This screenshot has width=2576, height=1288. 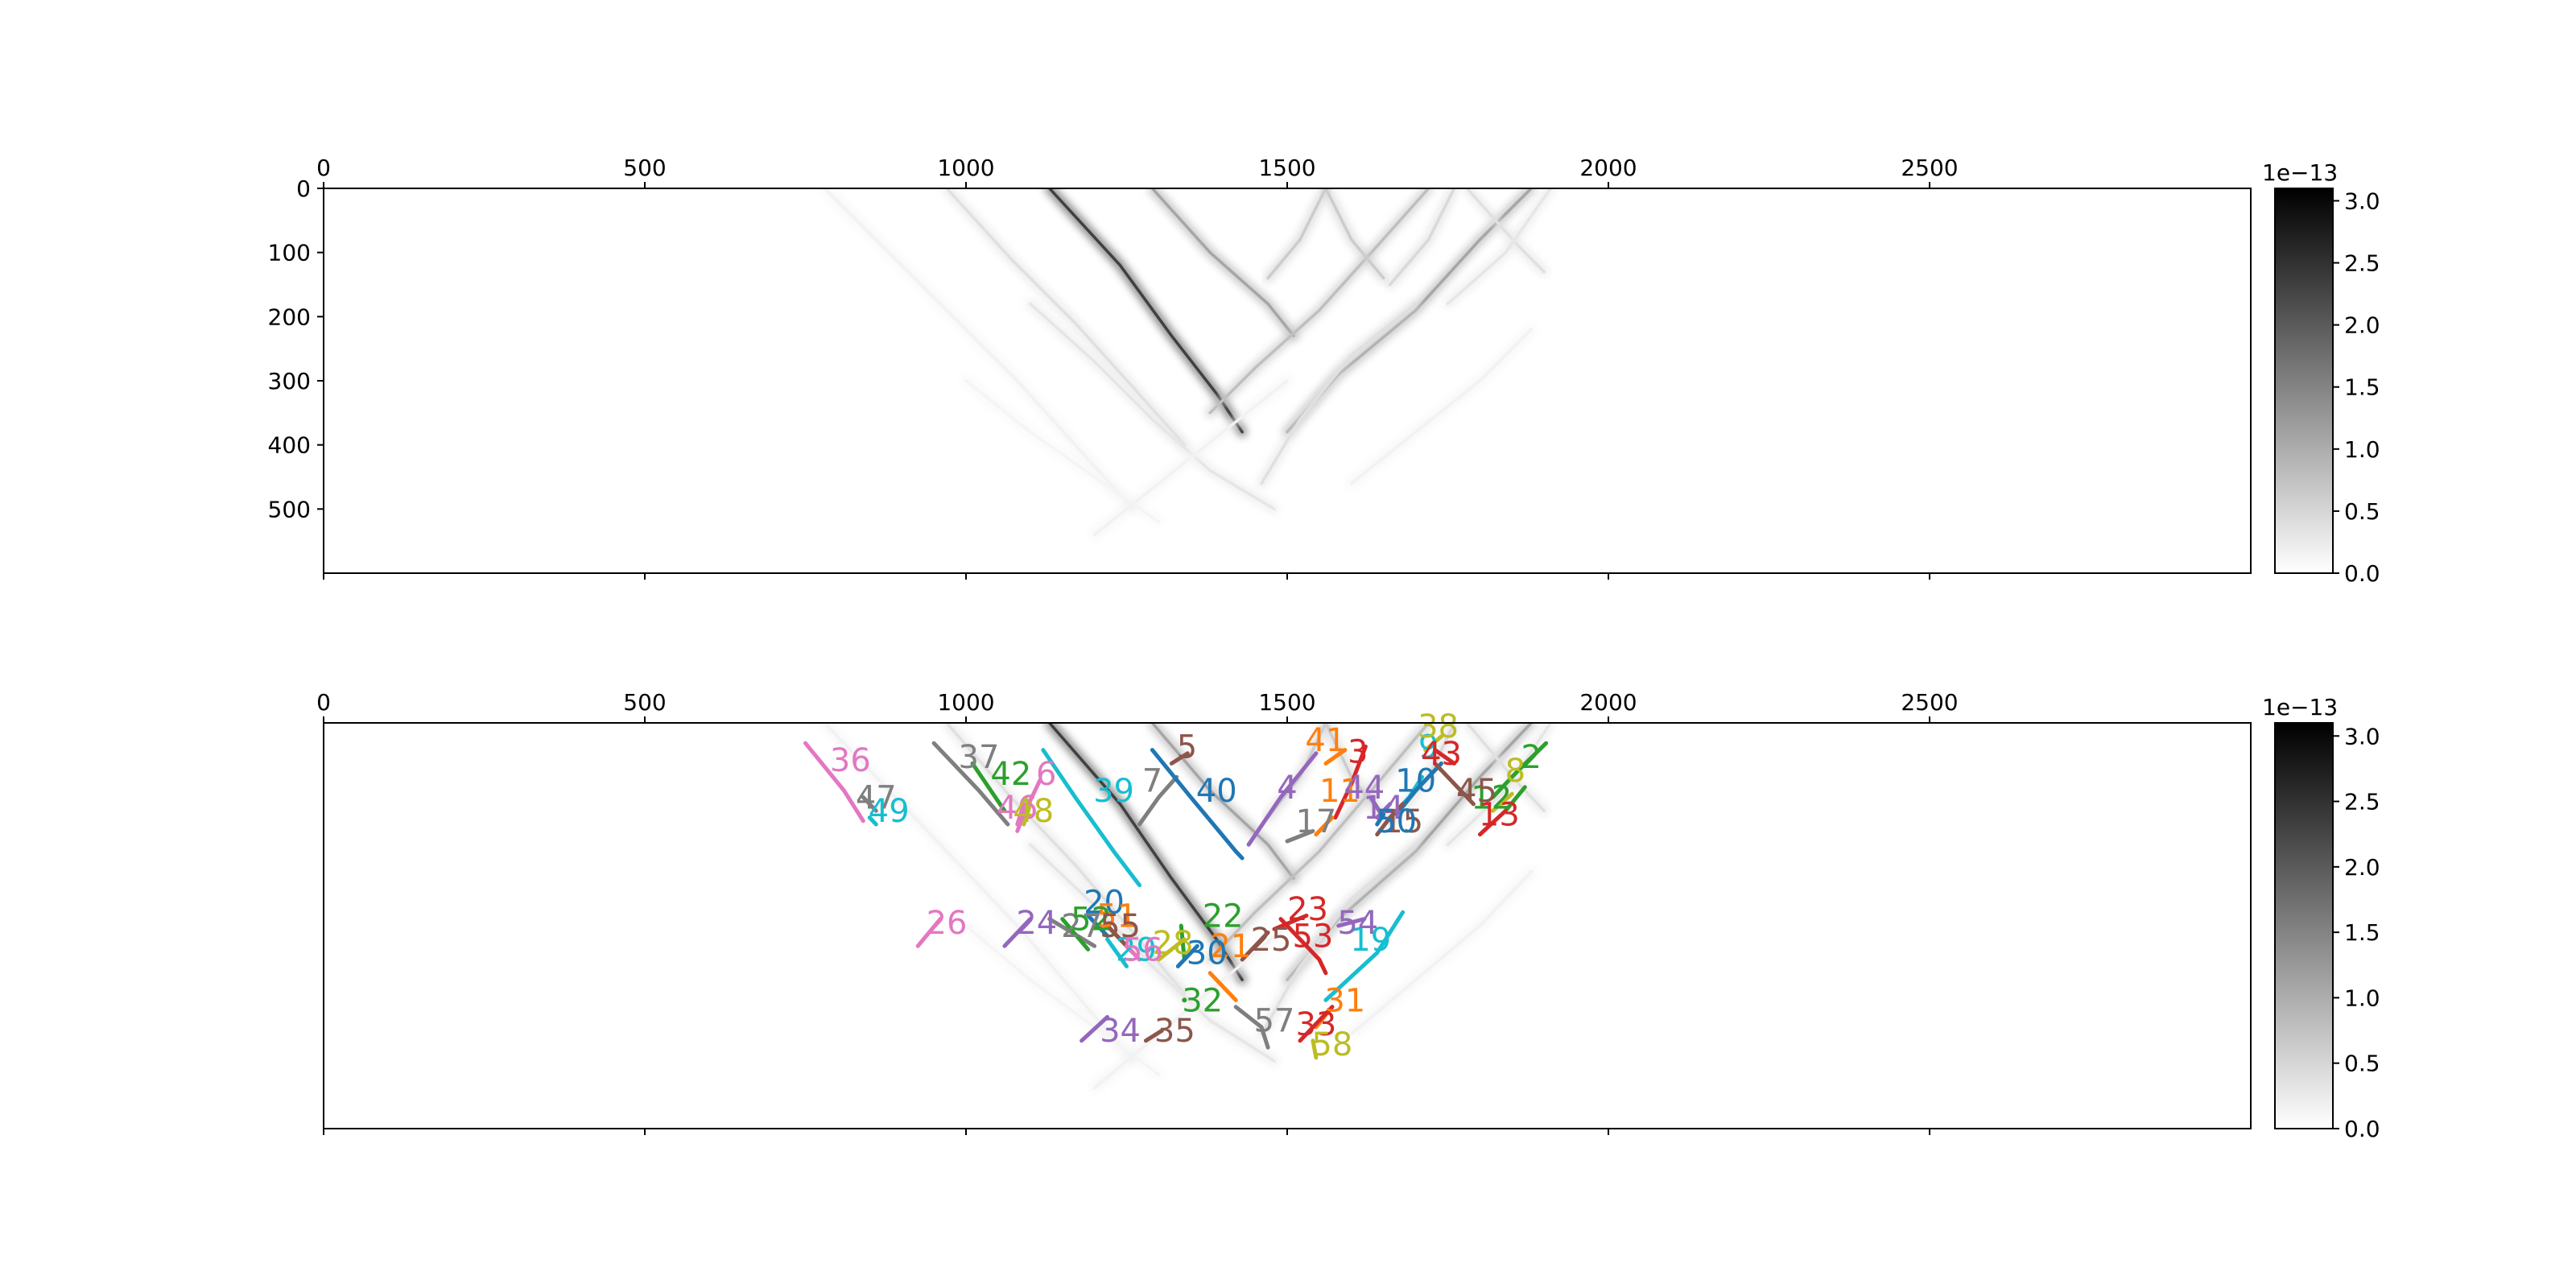 I want to click on curve-label-5: 5, so click(x=1187, y=747).